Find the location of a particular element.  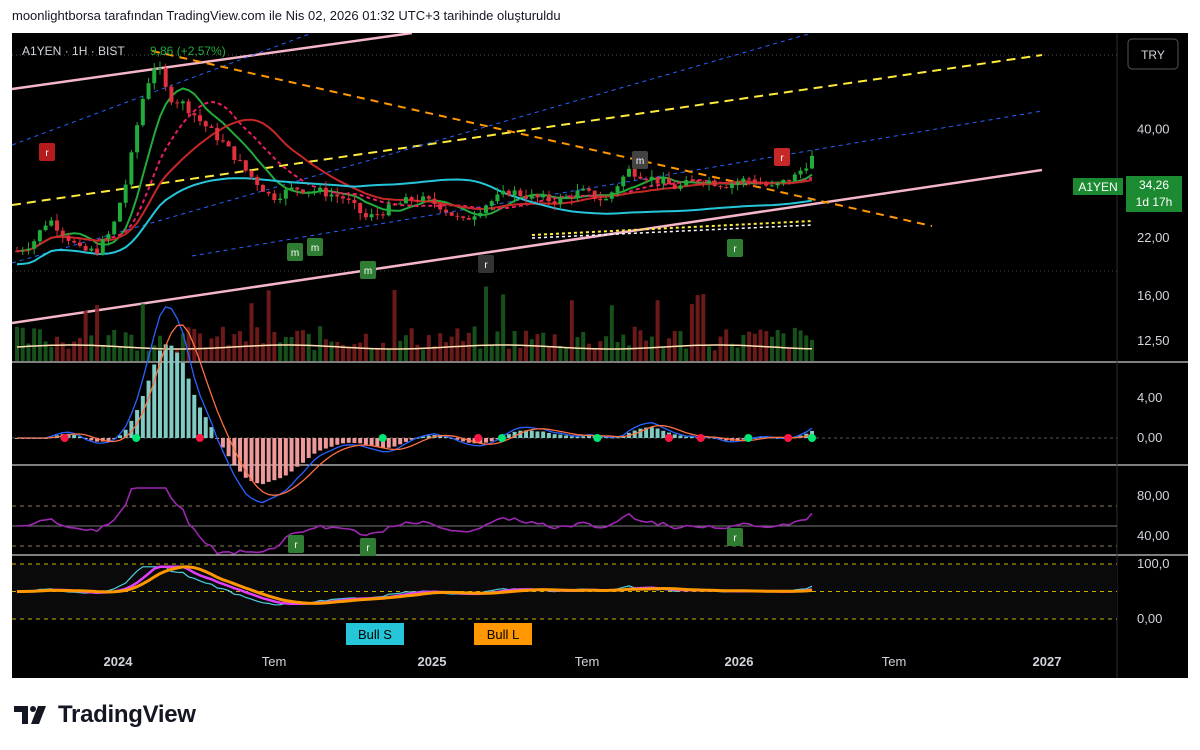

signal-marker-label: m is located at coordinates (295, 253).